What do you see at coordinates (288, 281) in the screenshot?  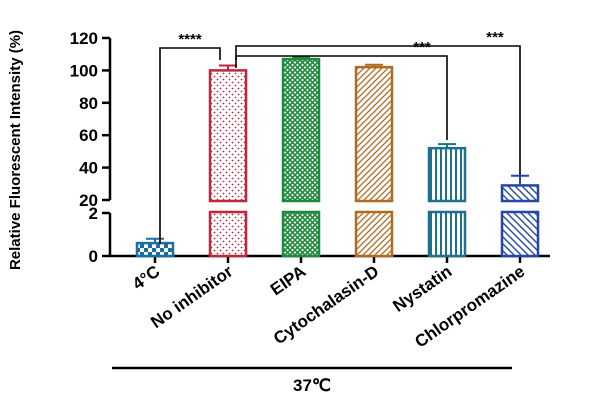 I see `category-label: EIPA` at bounding box center [288, 281].